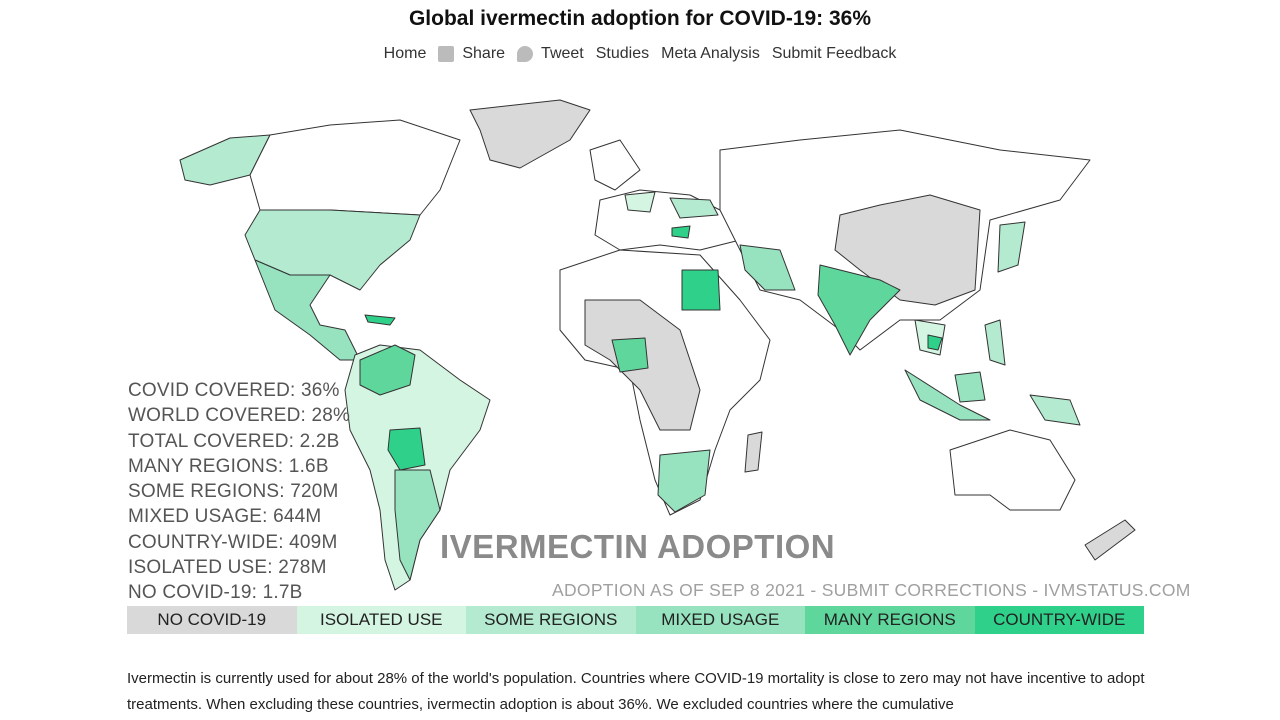  I want to click on stat-line: COVID COVERED: 36%, so click(234, 390).